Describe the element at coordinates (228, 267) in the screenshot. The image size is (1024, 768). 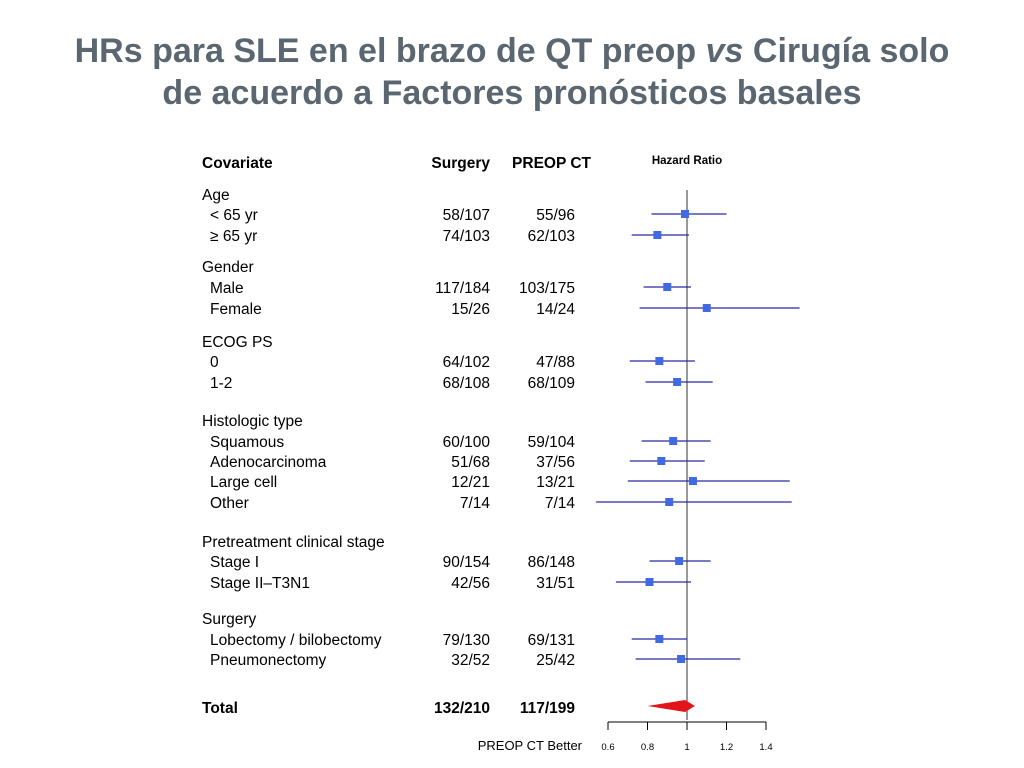
I see `group-label: Gender` at that location.